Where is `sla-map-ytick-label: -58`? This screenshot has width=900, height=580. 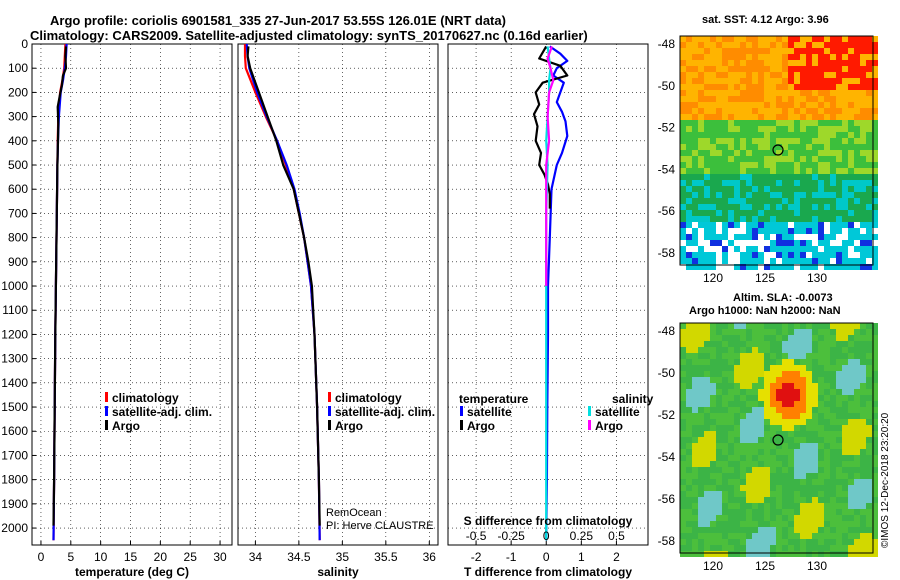
sla-map-ytick-label: -58 is located at coordinates (667, 541).